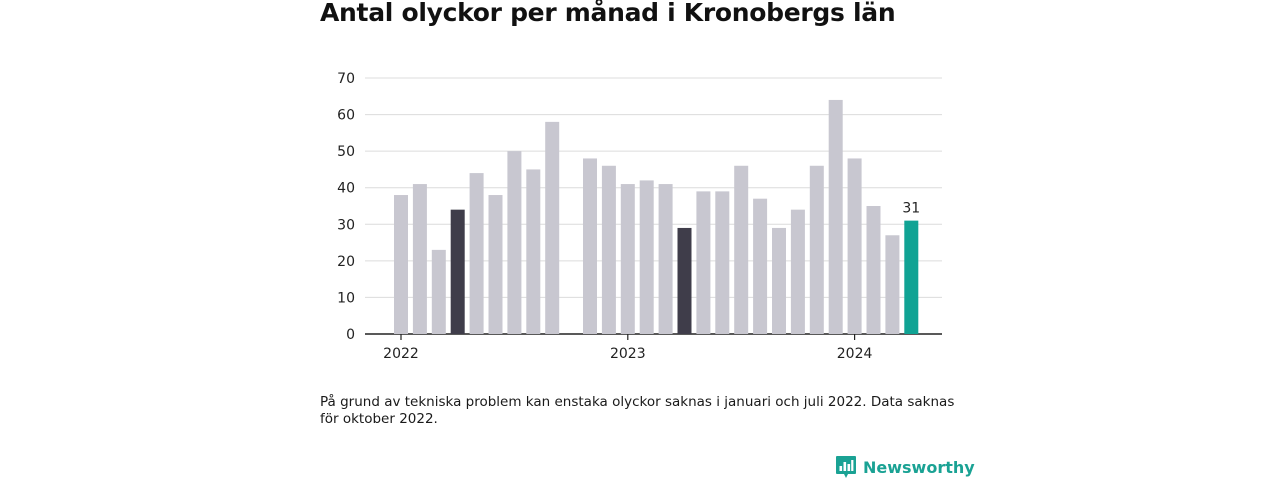 This screenshot has width=1280, height=480. Describe the element at coordinates (855, 354) in the screenshot. I see `x-tick-label: 2024` at that location.